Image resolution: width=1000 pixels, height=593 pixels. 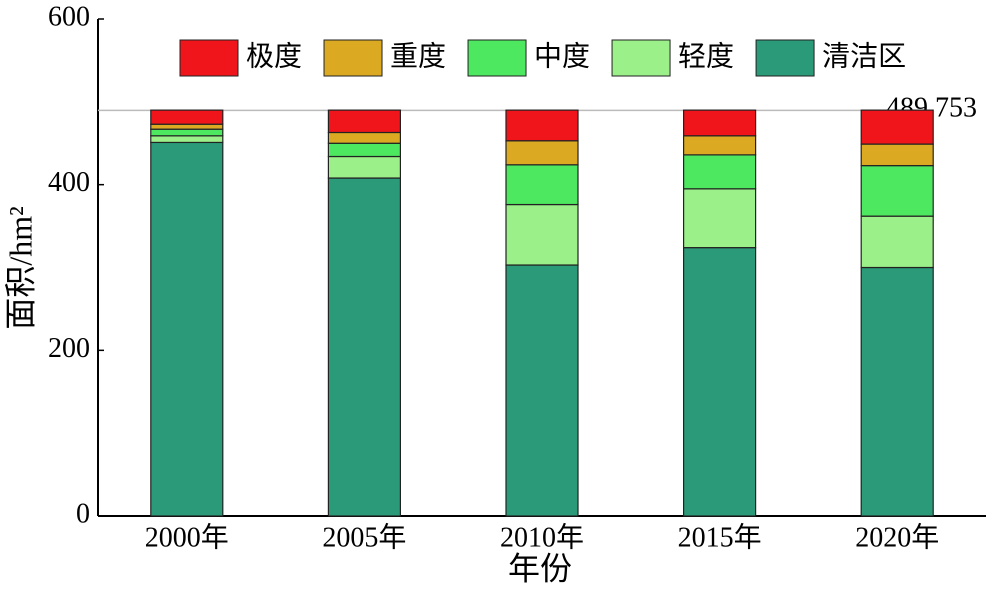 What do you see at coordinates (540, 568) in the screenshot?
I see `x-axis-label: 年份` at bounding box center [540, 568].